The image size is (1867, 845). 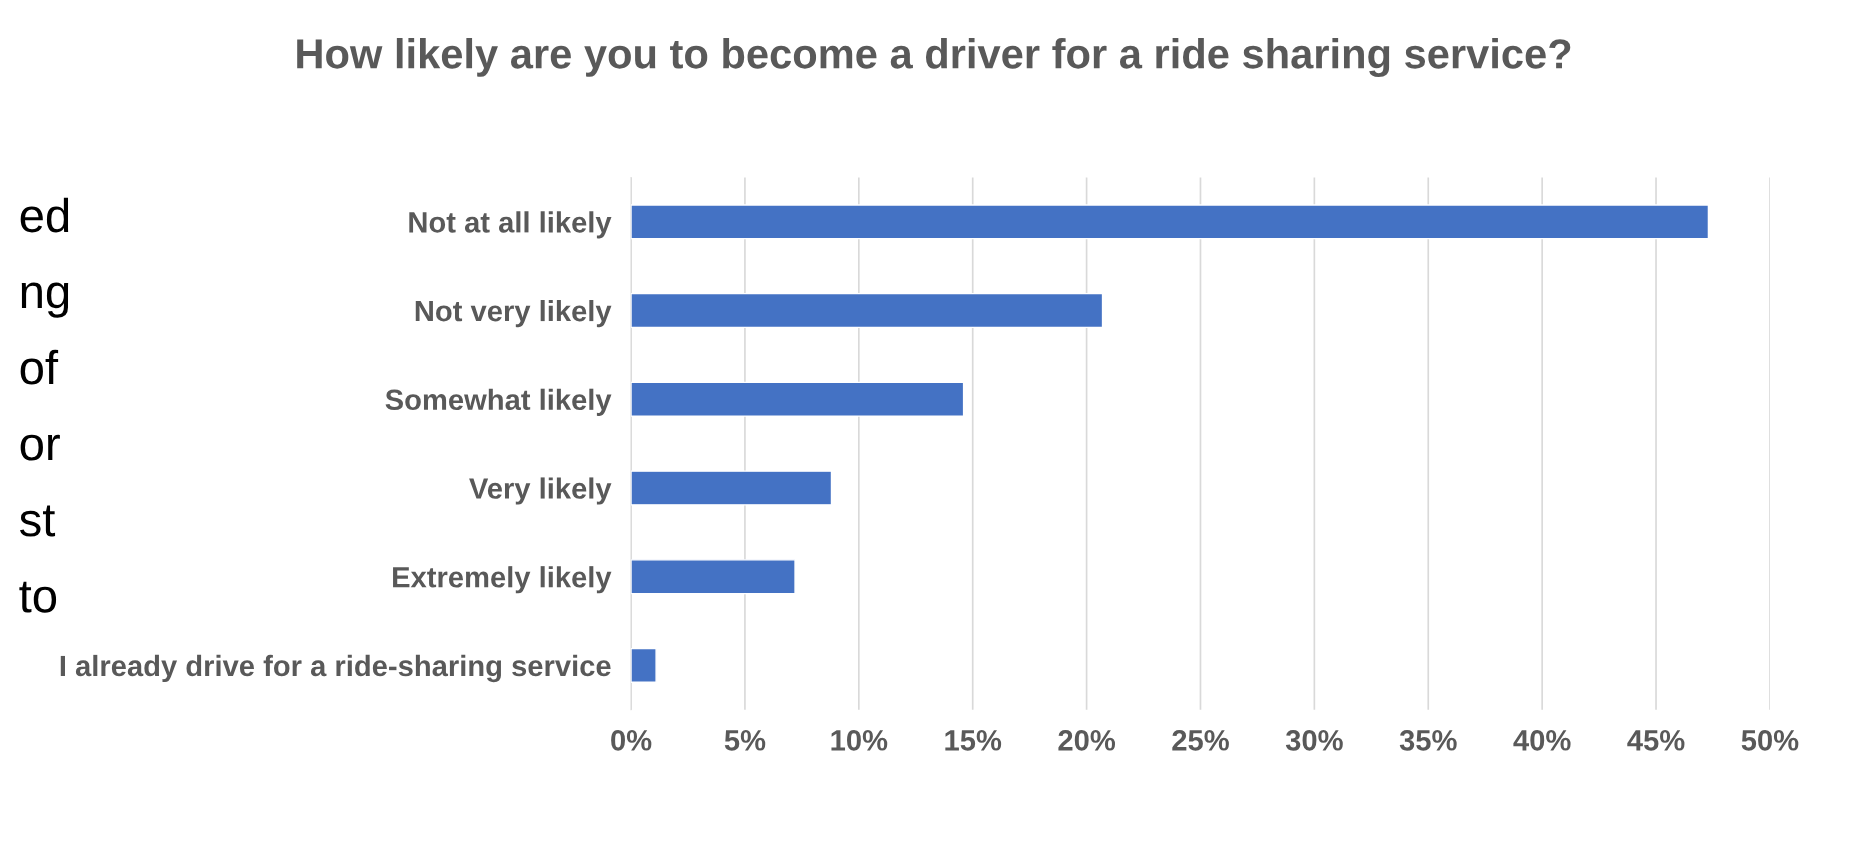 What do you see at coordinates (859, 740) in the screenshot?
I see `x-tick-label: 10%` at bounding box center [859, 740].